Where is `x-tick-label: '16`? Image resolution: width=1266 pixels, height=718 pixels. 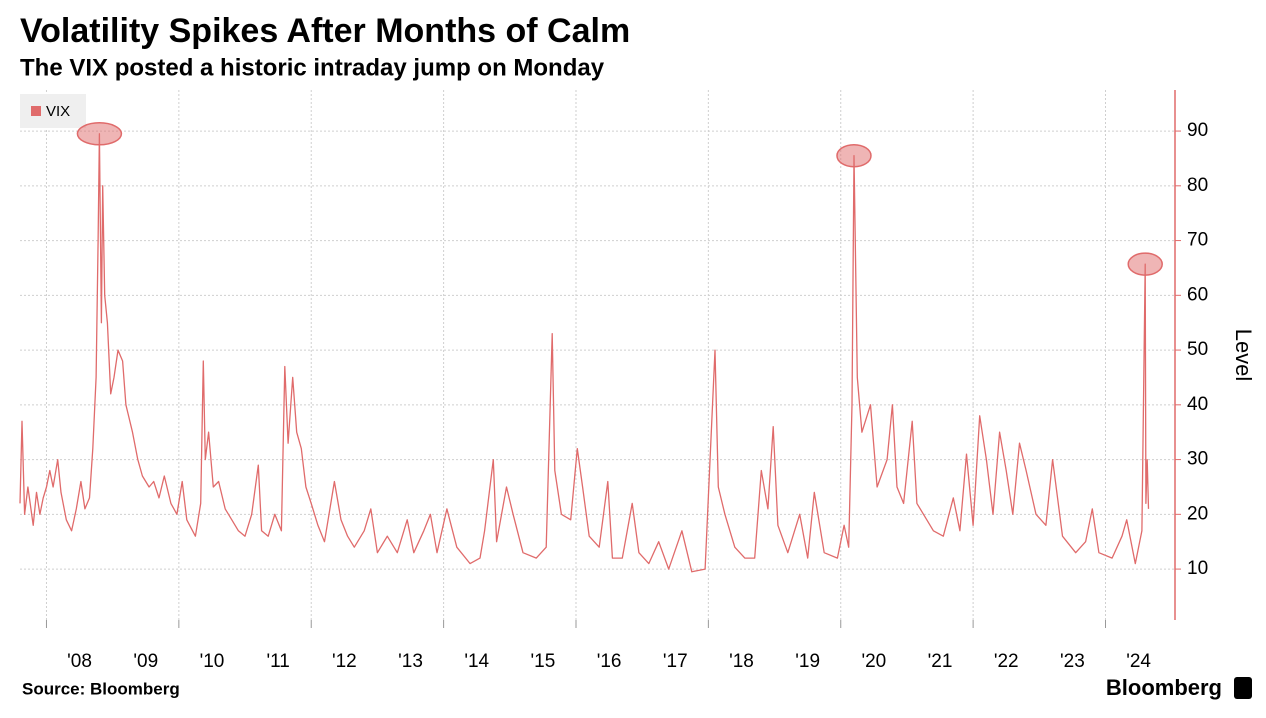 x-tick-label: '16 is located at coordinates (609, 661).